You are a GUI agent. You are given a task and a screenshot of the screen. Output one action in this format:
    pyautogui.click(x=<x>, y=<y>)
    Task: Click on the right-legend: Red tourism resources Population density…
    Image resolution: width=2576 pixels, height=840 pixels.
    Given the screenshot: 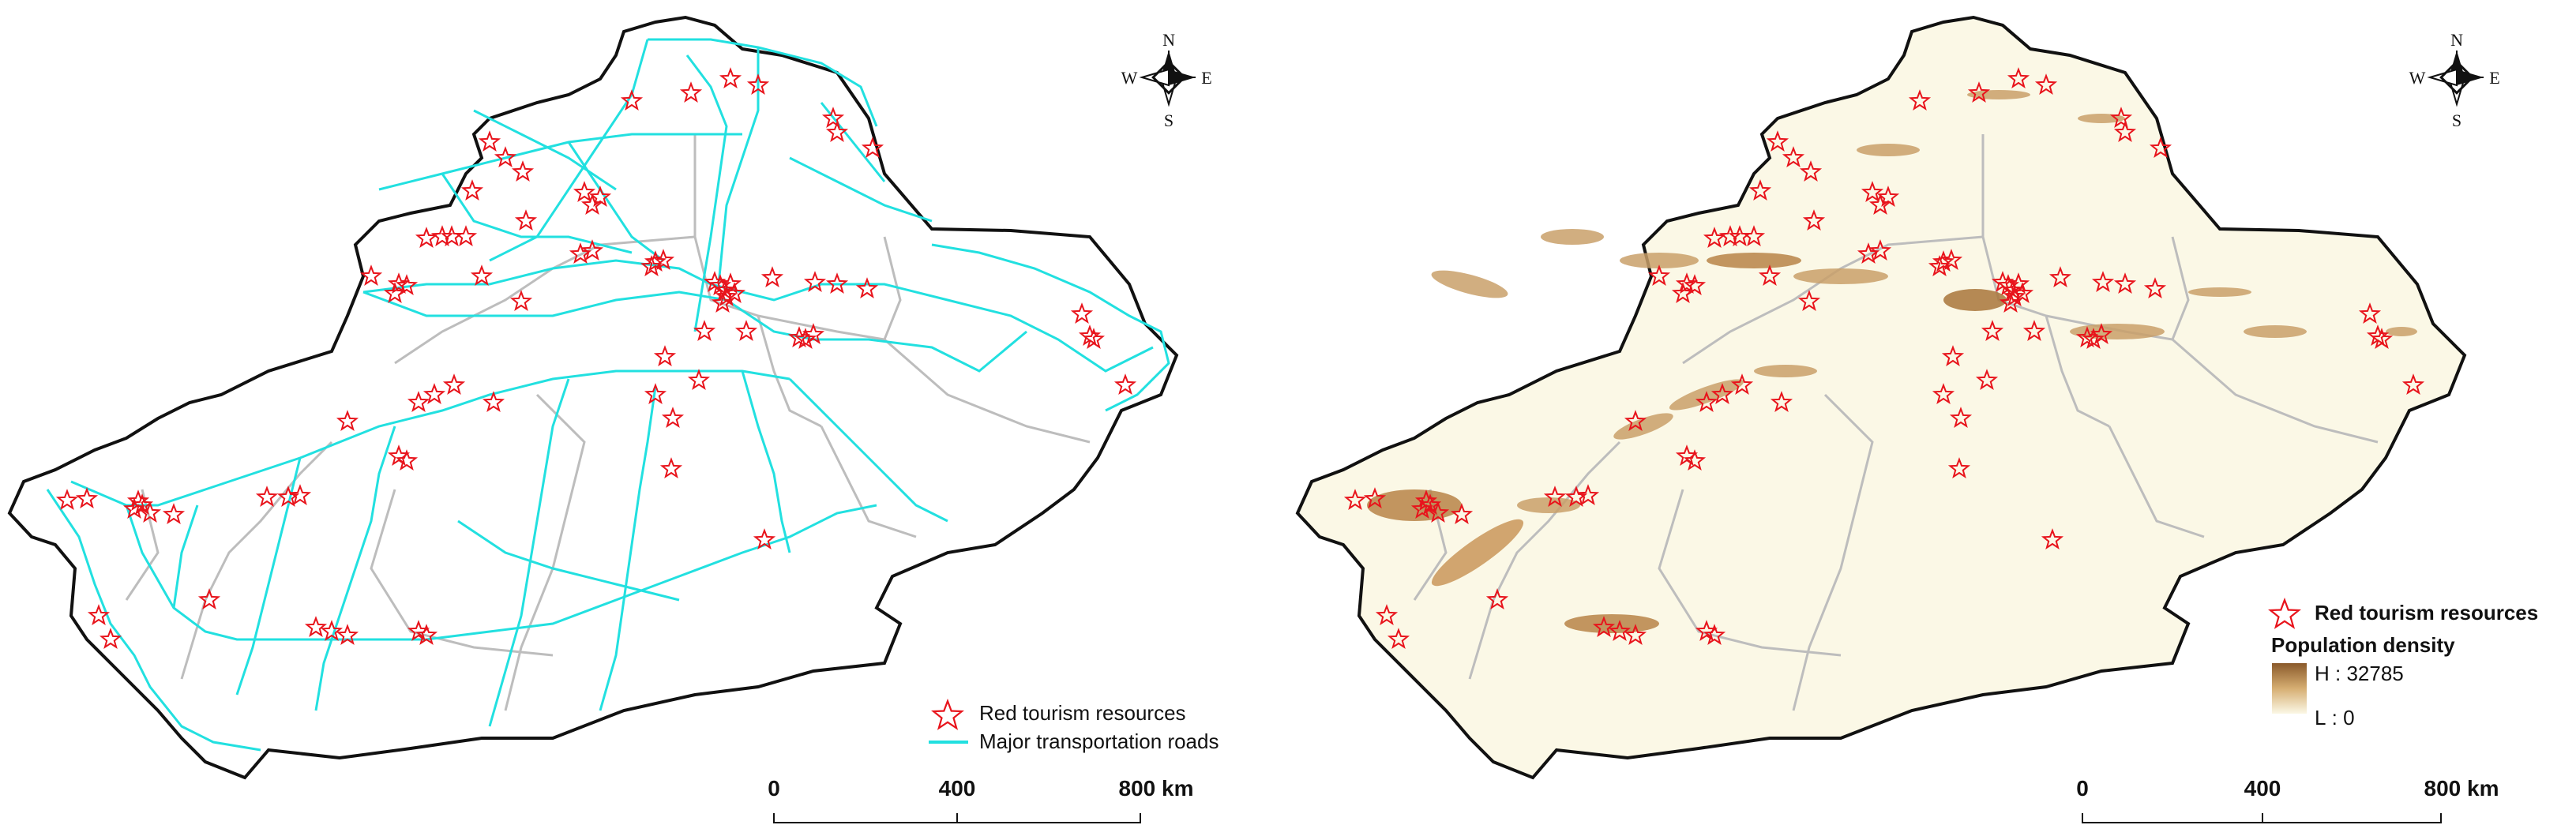 What is the action you would take?
    pyautogui.click(x=2403, y=663)
    